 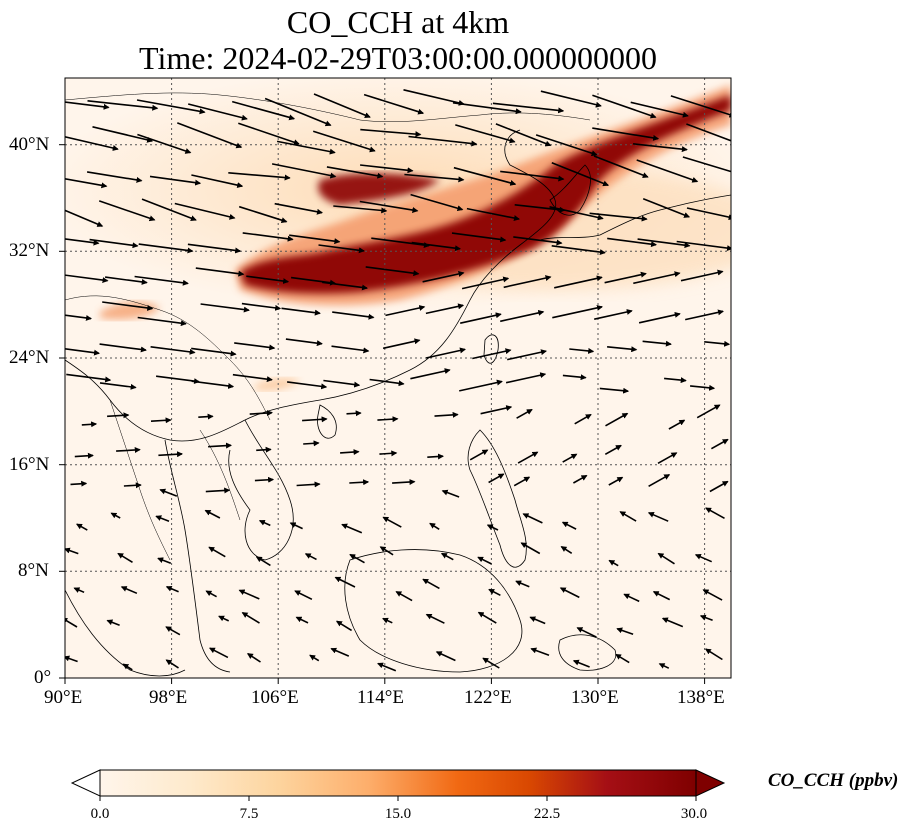 I want to click on colorbar-tick-label: 0.0, so click(x=100, y=814).